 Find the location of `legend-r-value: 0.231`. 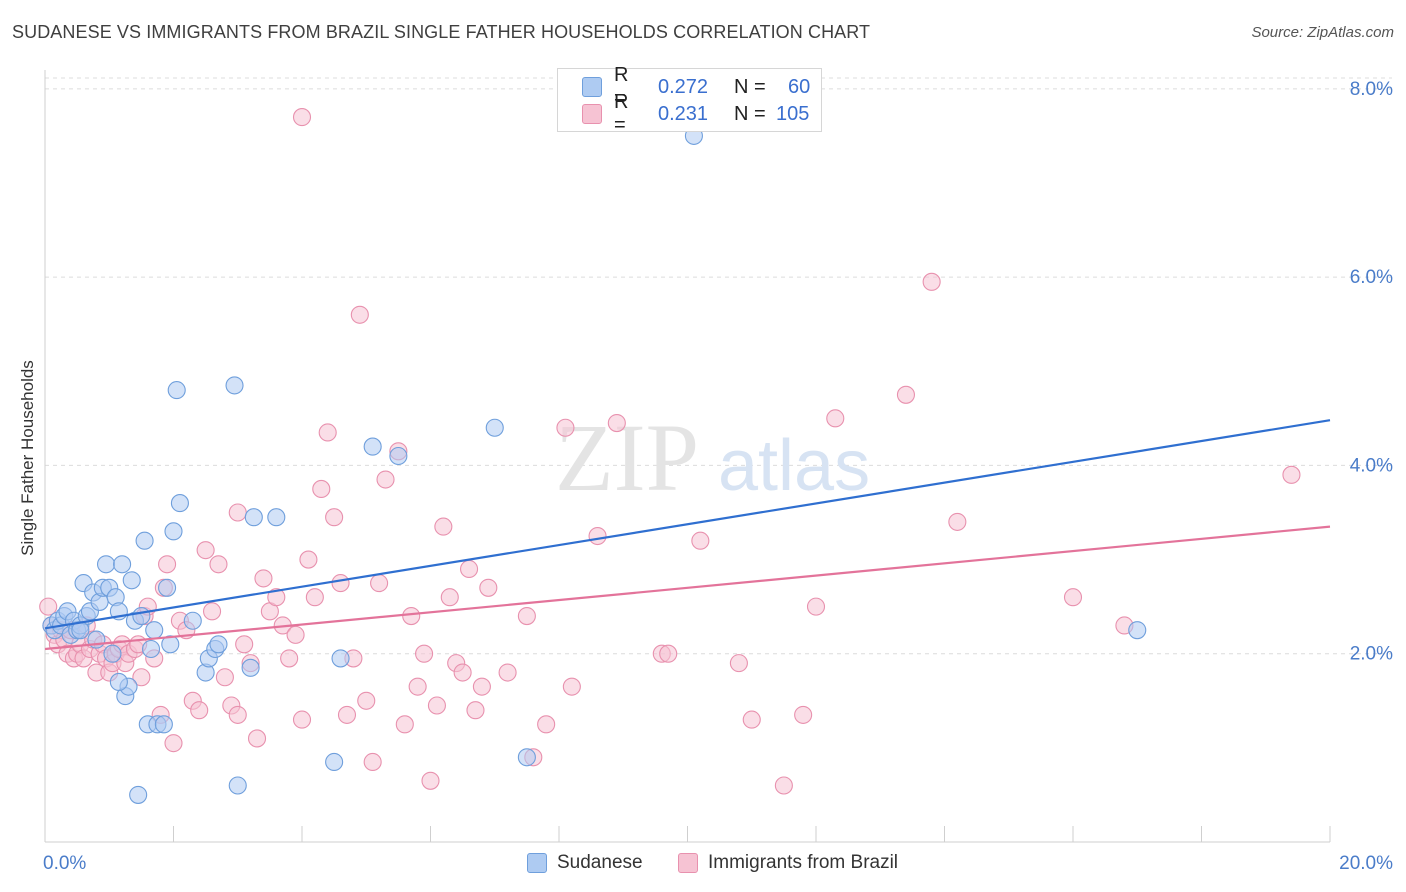

legend-r-value: 0.231 is located at coordinates (683, 113).